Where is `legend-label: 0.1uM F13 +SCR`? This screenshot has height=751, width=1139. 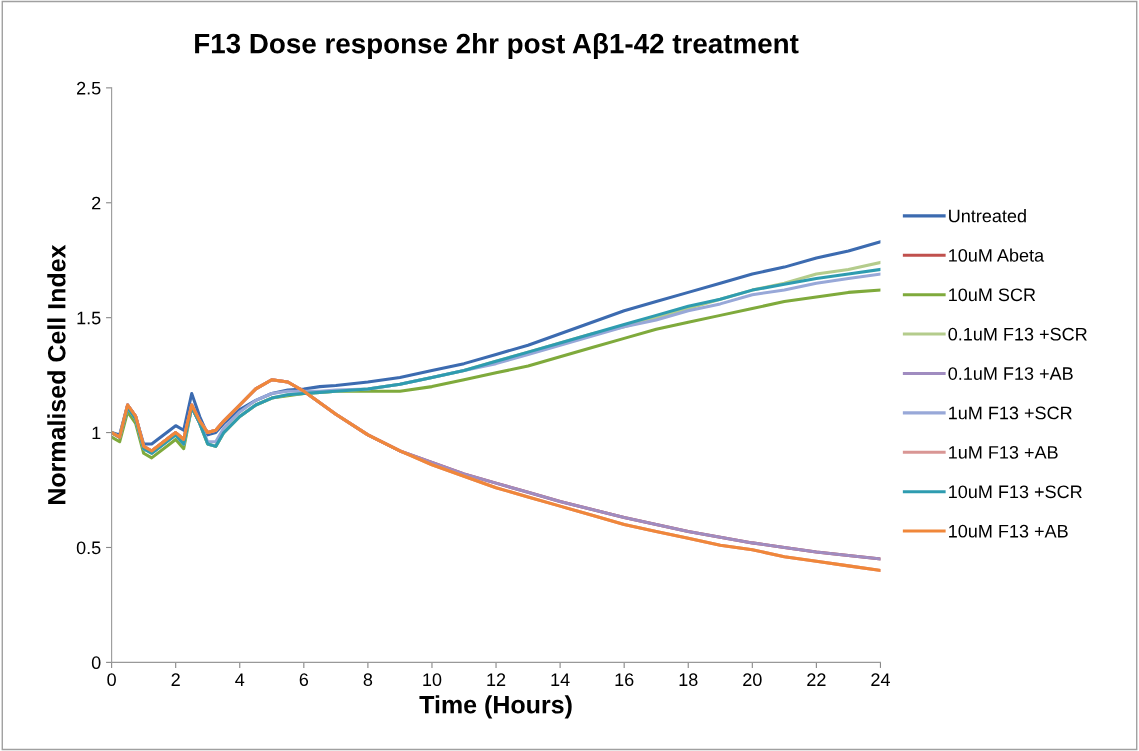 legend-label: 0.1uM F13 +SCR is located at coordinates (1017, 334).